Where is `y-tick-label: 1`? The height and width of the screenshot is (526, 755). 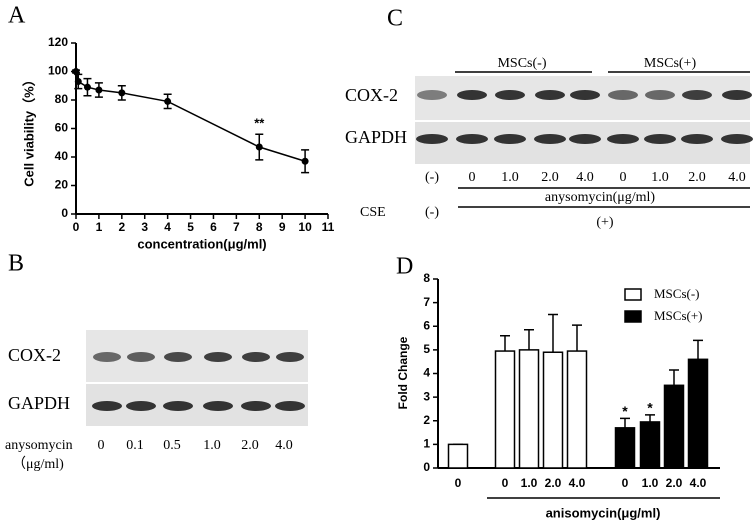 y-tick-label: 1 is located at coordinates (426, 444).